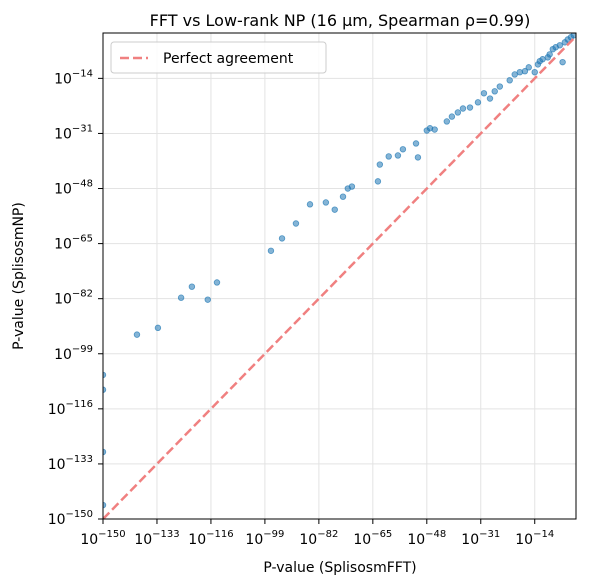 This screenshot has width=590, height=587. What do you see at coordinates (73, 243) in the screenshot?
I see `y-tick-label: 10−65` at bounding box center [73, 243].